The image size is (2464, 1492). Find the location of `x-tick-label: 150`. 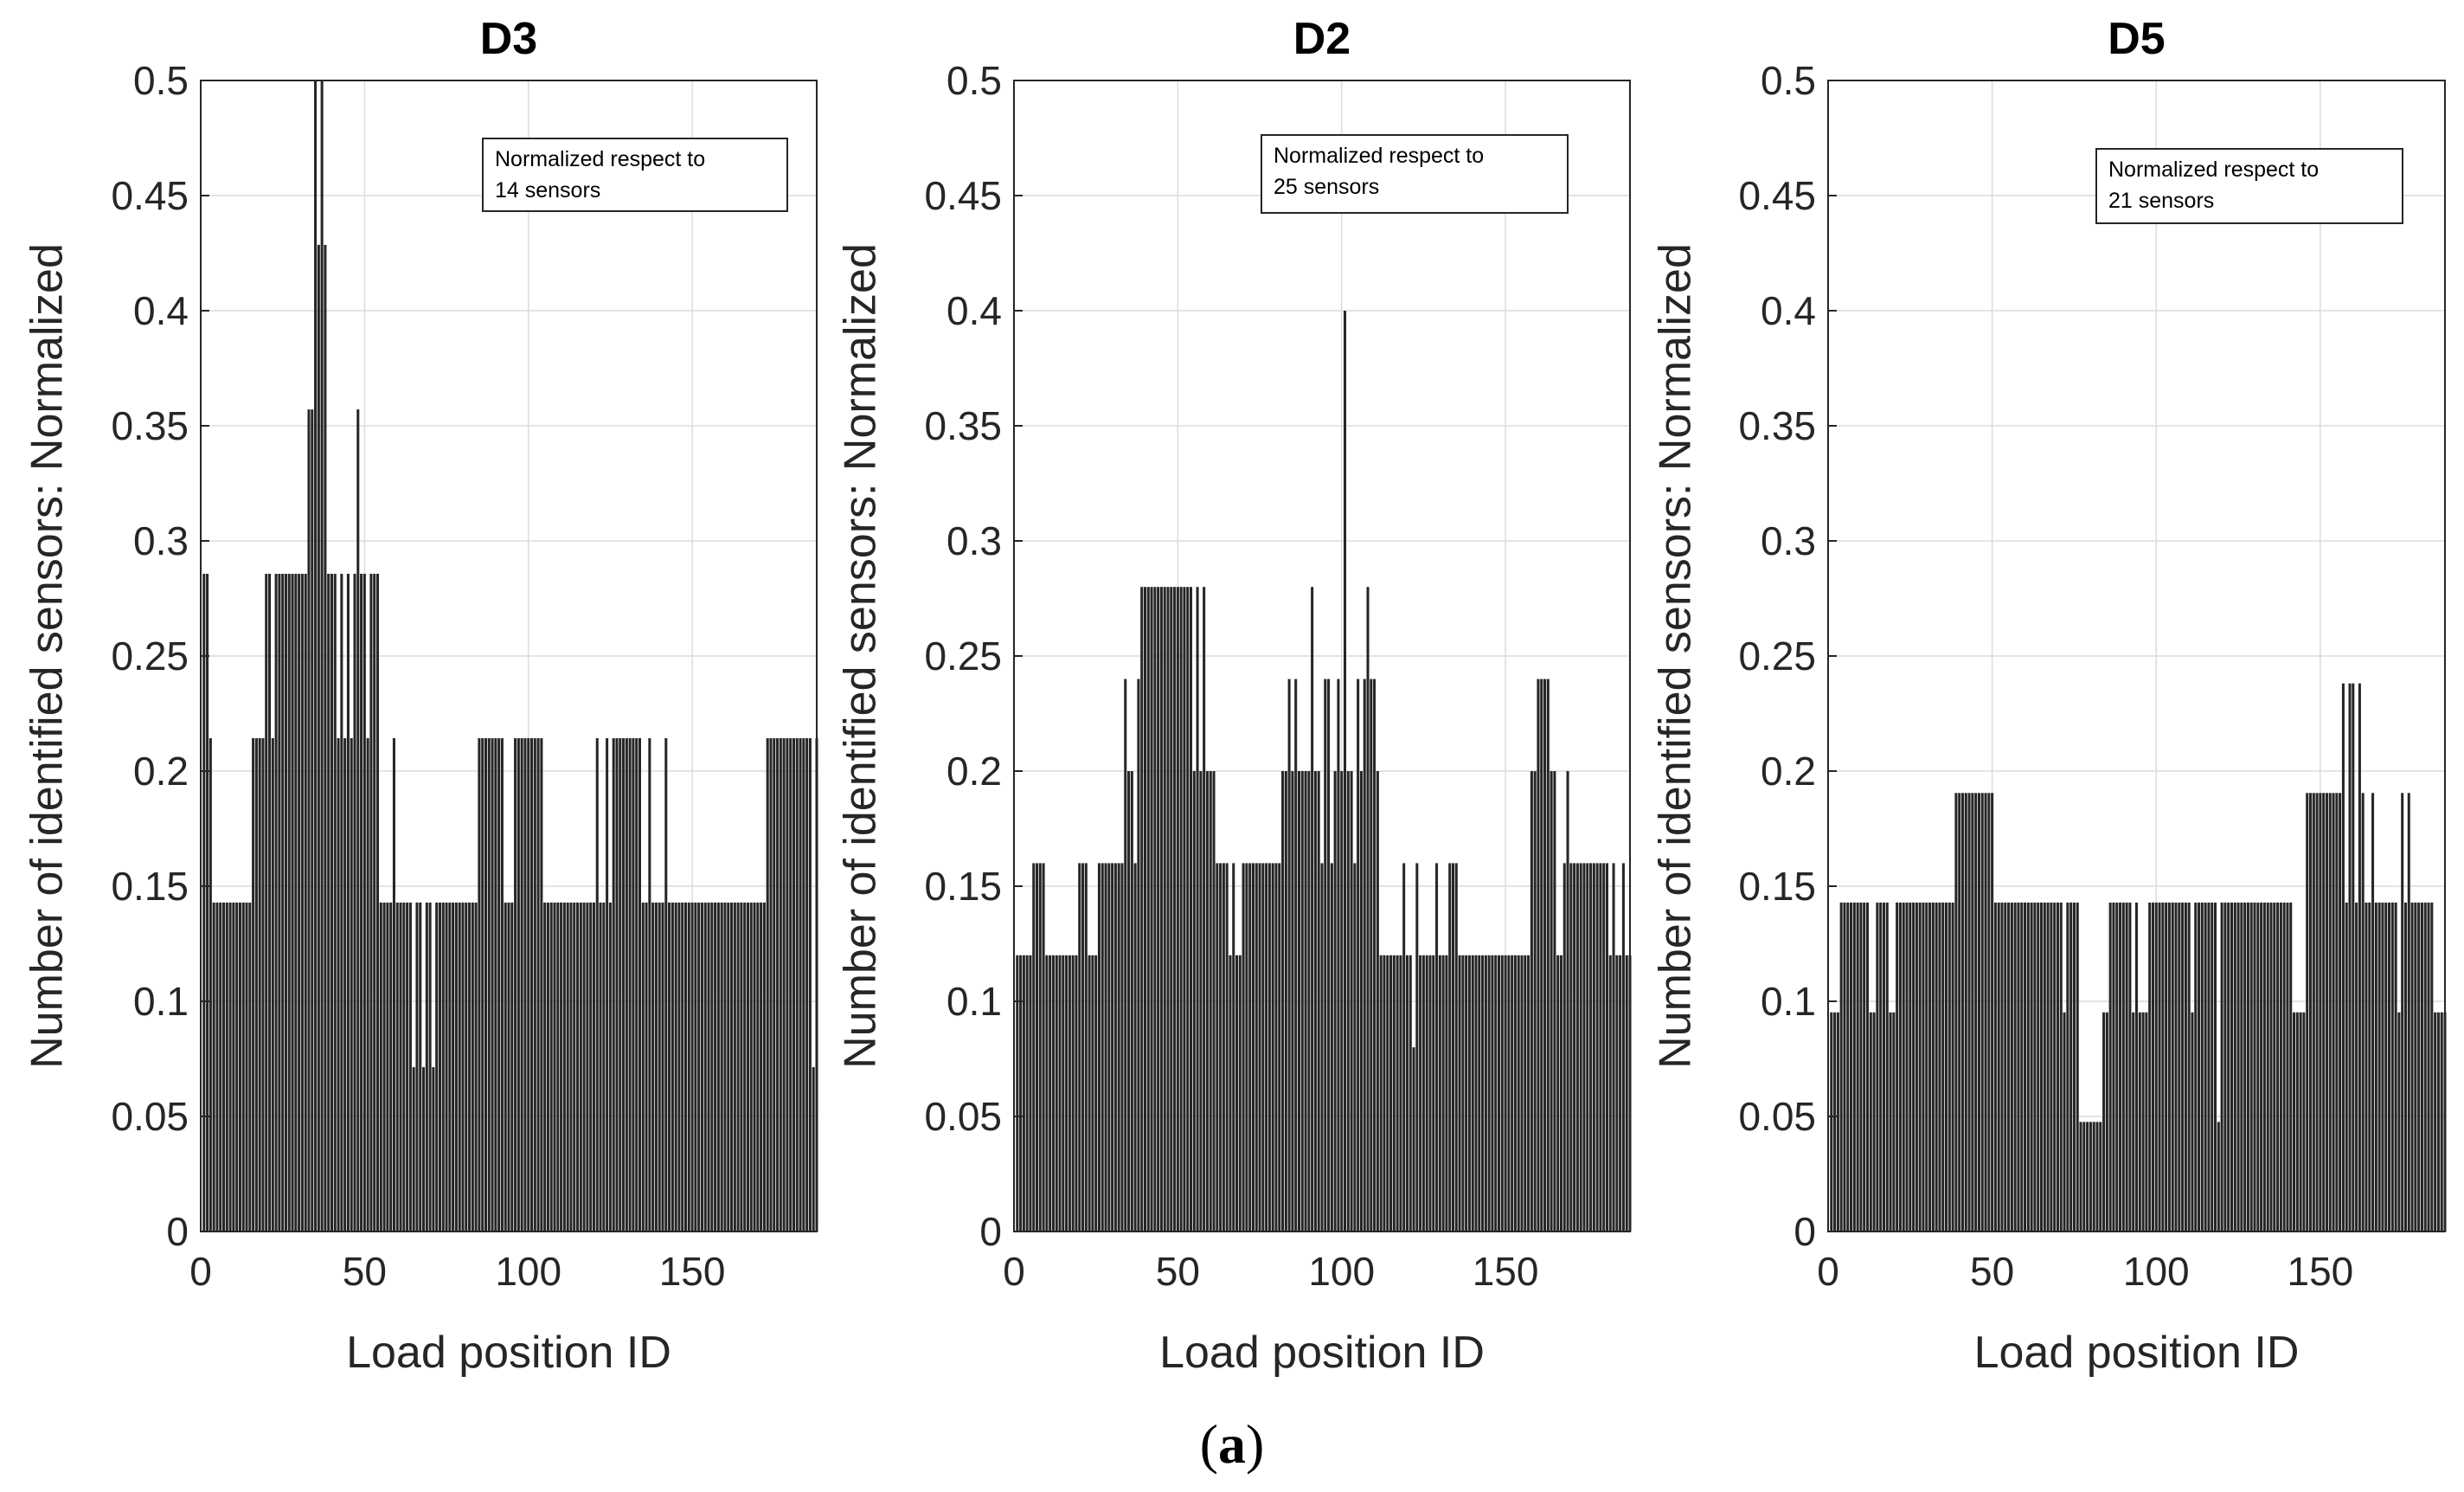

x-tick-label: 150 is located at coordinates (1506, 1272).